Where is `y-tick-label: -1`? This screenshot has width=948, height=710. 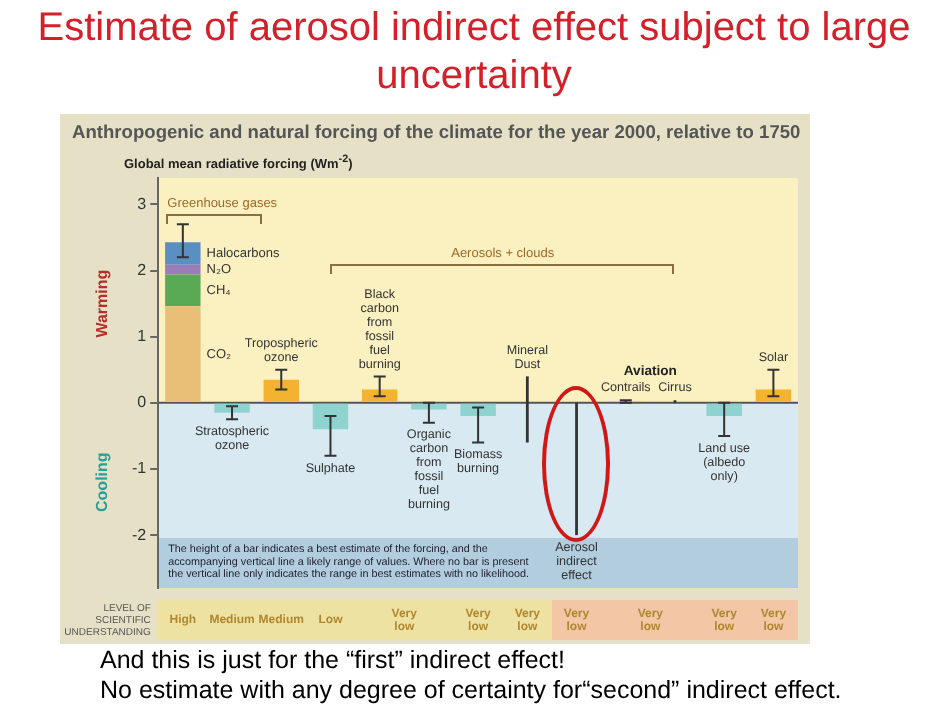 y-tick-label: -1 is located at coordinates (139, 468).